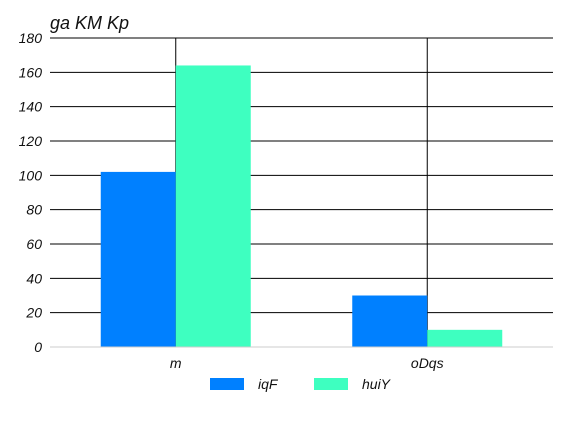 The image size is (568, 426). Describe the element at coordinates (31, 141) in the screenshot. I see `y-tick-label: 120` at that location.